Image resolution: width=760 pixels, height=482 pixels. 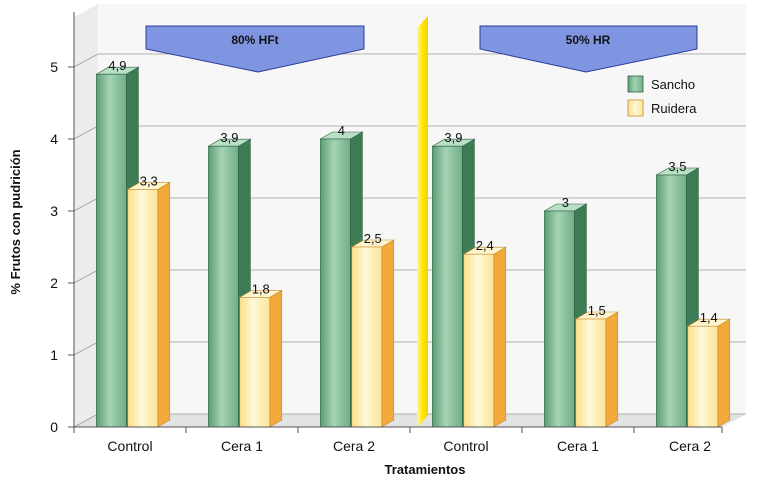 I want to click on banner-group-2-label: 50% HR, so click(x=588, y=40).